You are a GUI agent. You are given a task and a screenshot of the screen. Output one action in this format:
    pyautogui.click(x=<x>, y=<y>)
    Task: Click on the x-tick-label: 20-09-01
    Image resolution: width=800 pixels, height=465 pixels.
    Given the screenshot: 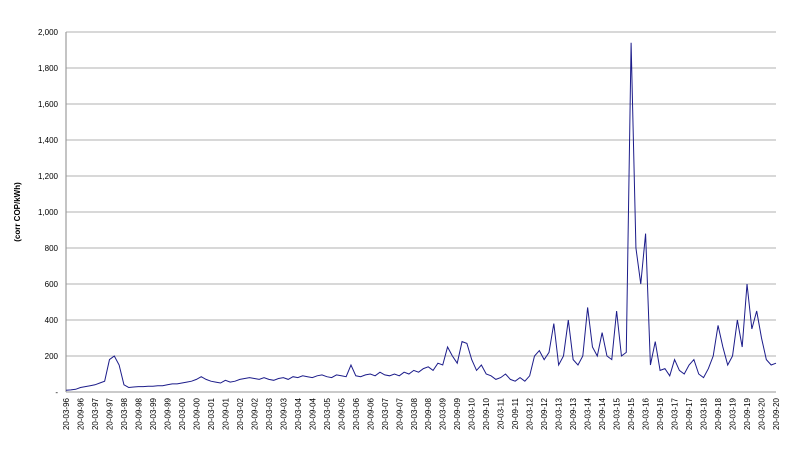 What is the action you would take?
    pyautogui.click(x=225, y=413)
    